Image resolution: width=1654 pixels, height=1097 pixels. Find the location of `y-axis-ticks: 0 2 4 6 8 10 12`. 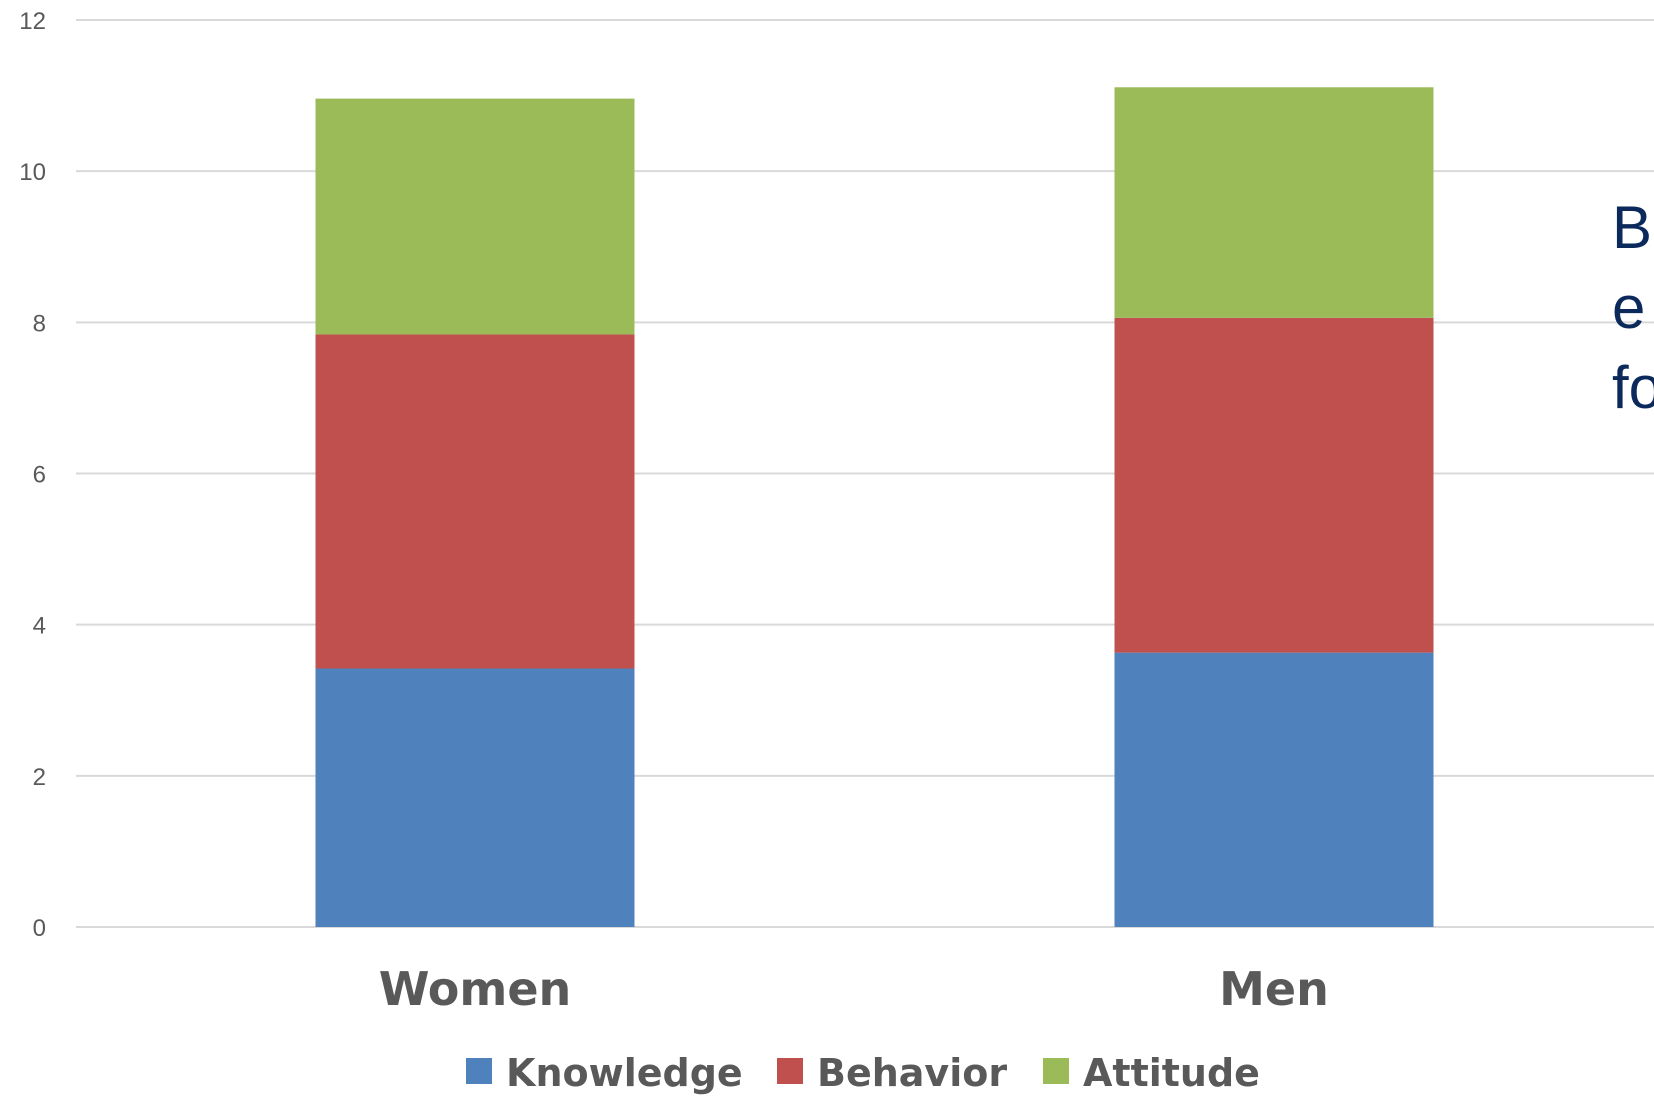

y-axis-ticks: 0 2 4 6 8 10 12 is located at coordinates (32, 475).